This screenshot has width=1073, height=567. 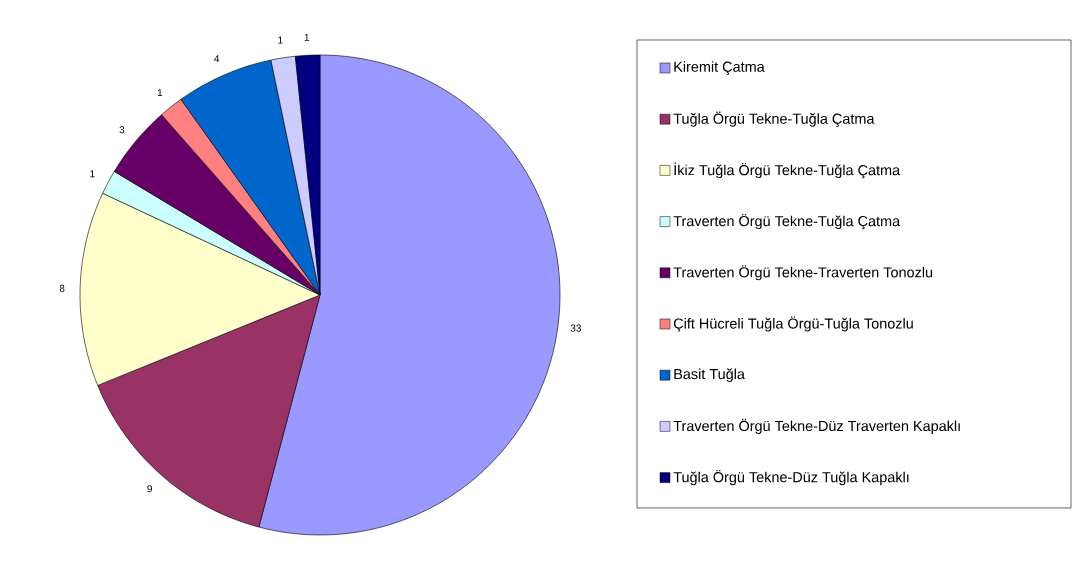 What do you see at coordinates (787, 222) in the screenshot?
I see `legend-label: Traverten Örgü Tekne-Tuğla Çatma` at bounding box center [787, 222].